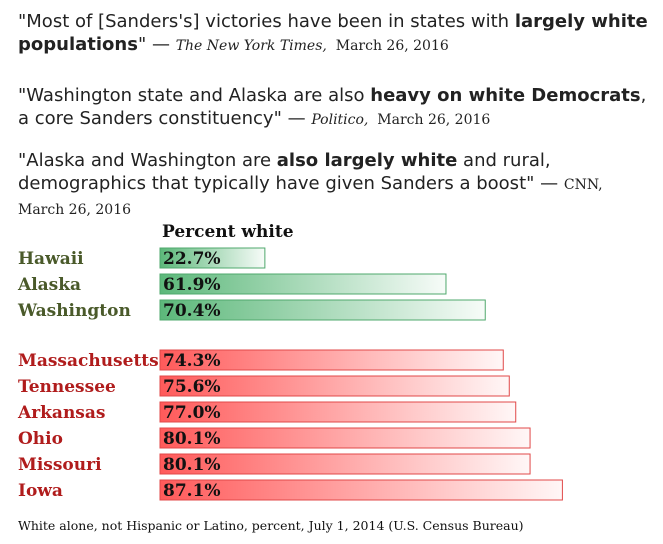  What do you see at coordinates (340, 120) in the screenshot?
I see `quote-source: Politico,` at bounding box center [340, 120].